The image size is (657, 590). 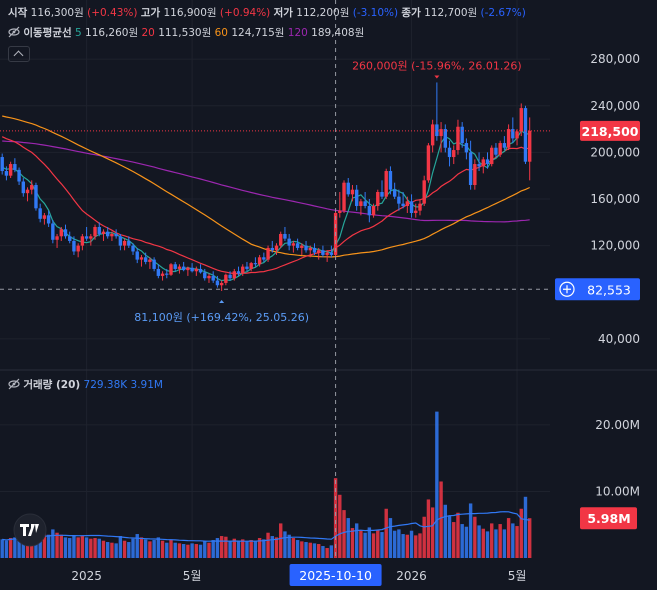 What do you see at coordinates (192, 576) in the screenshot?
I see `time-tick-label: 5월` at bounding box center [192, 576].